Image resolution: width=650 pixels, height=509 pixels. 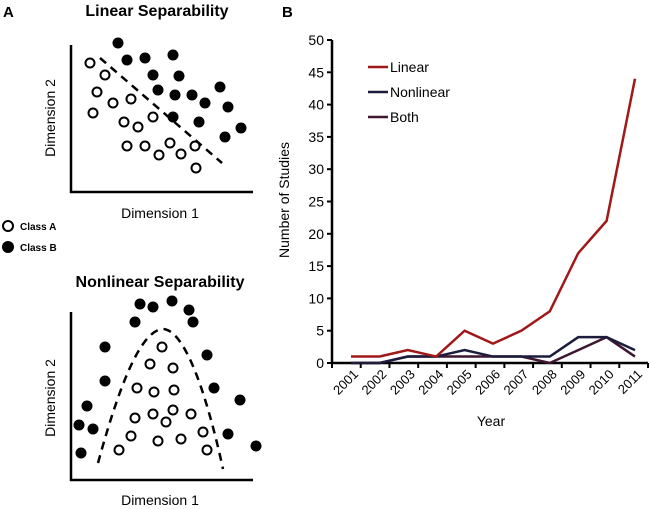 I want to click on x-tick-label: 2005, so click(x=459, y=382).